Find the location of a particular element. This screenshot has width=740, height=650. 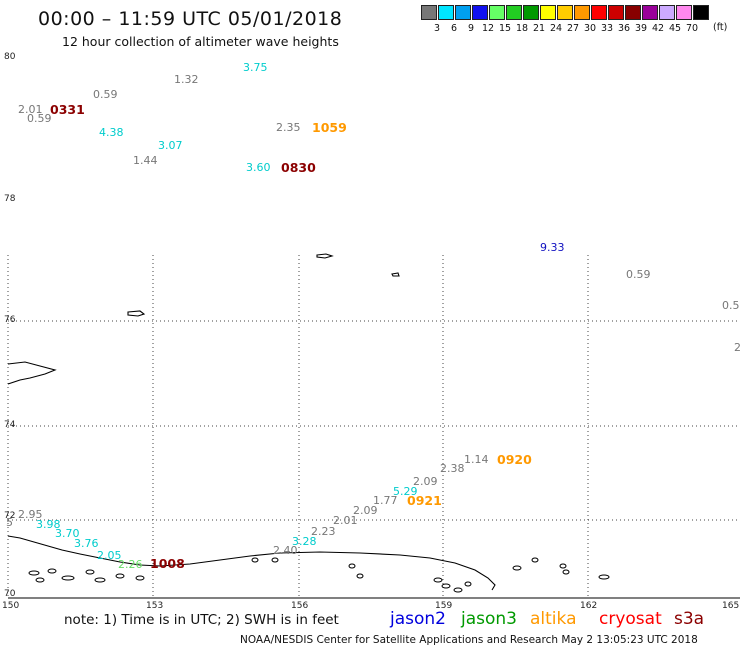

wave-height: 2.23 is located at coordinates (323, 531).